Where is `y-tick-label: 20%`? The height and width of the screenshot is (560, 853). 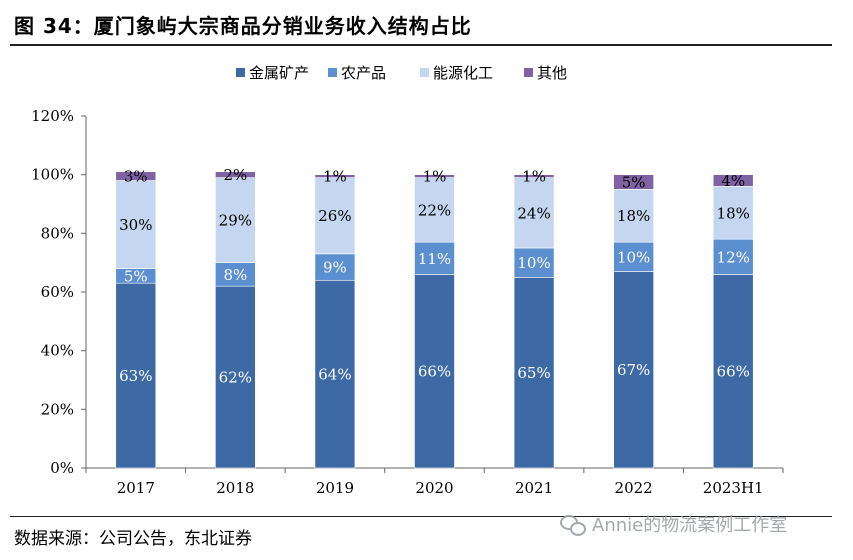 y-tick-label: 20% is located at coordinates (57, 409).